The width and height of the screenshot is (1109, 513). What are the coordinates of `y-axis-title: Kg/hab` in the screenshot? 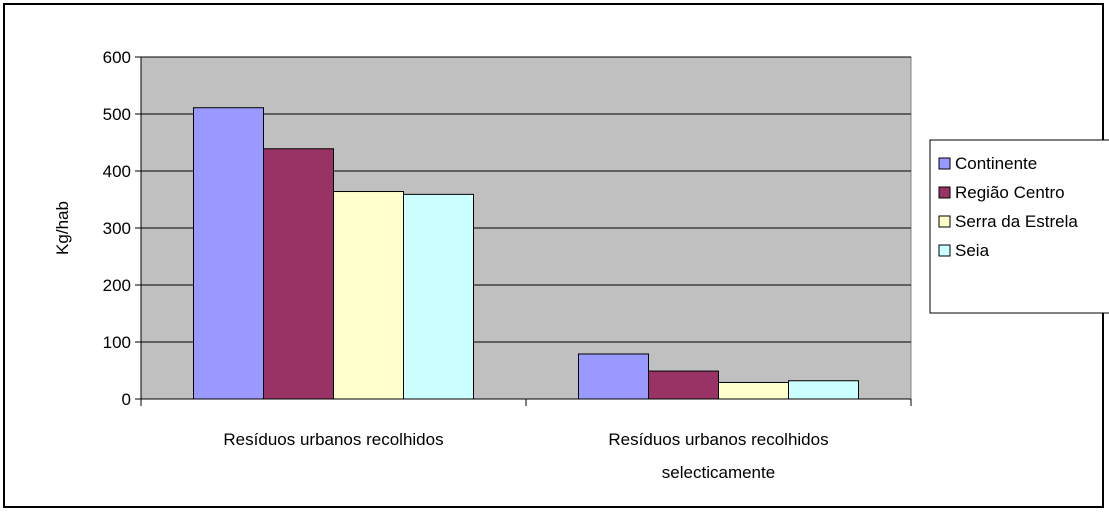 It's located at (62, 228).